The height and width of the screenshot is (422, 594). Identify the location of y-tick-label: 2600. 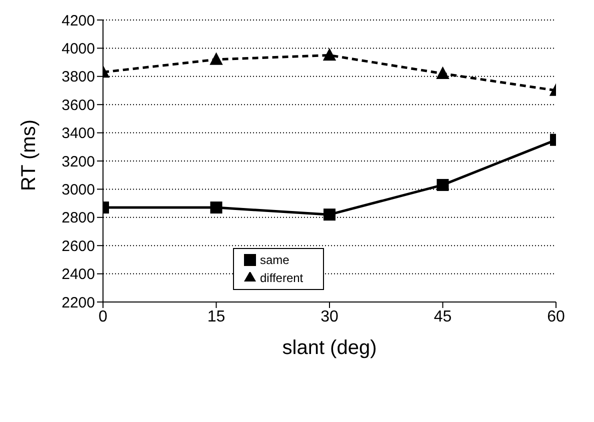
(78, 246).